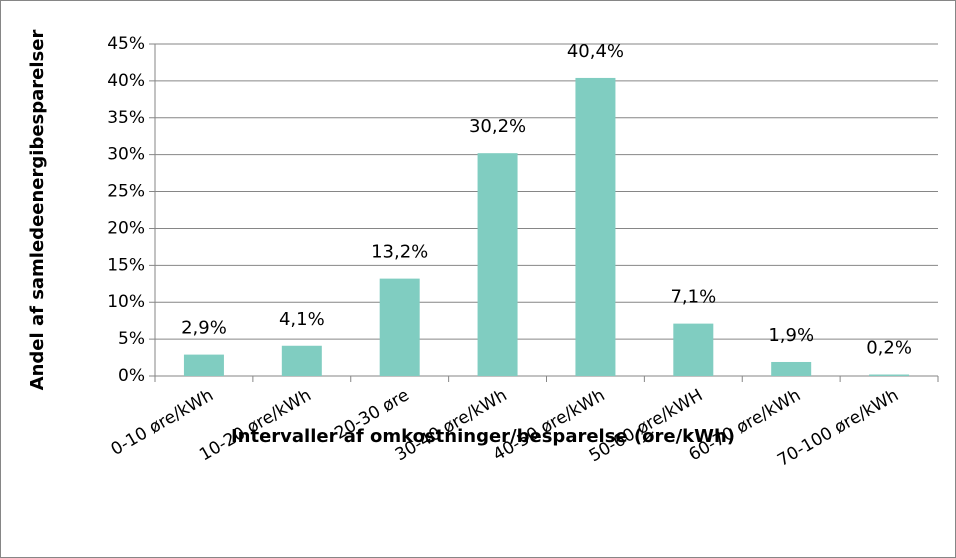 The width and height of the screenshot is (956, 558). I want to click on data-label: 40,4%, so click(595, 51).